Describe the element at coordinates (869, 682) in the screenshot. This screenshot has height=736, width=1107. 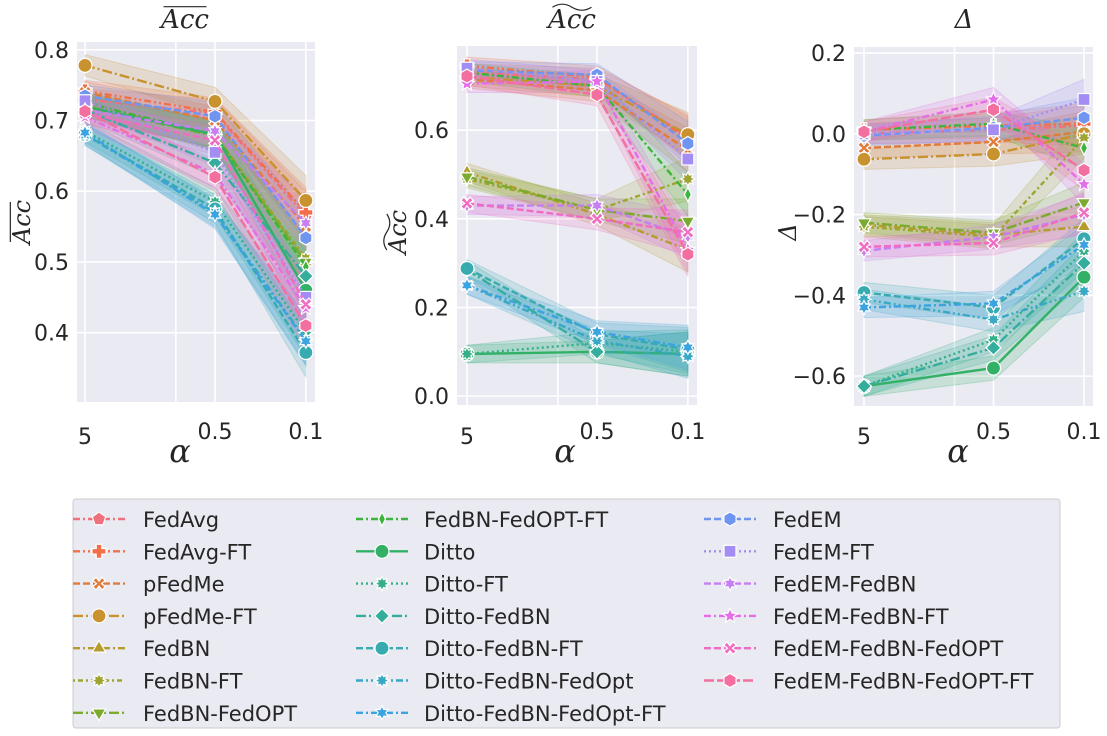
I see `legend-item: FedEM-FedBN-FedOPT-FT` at that location.